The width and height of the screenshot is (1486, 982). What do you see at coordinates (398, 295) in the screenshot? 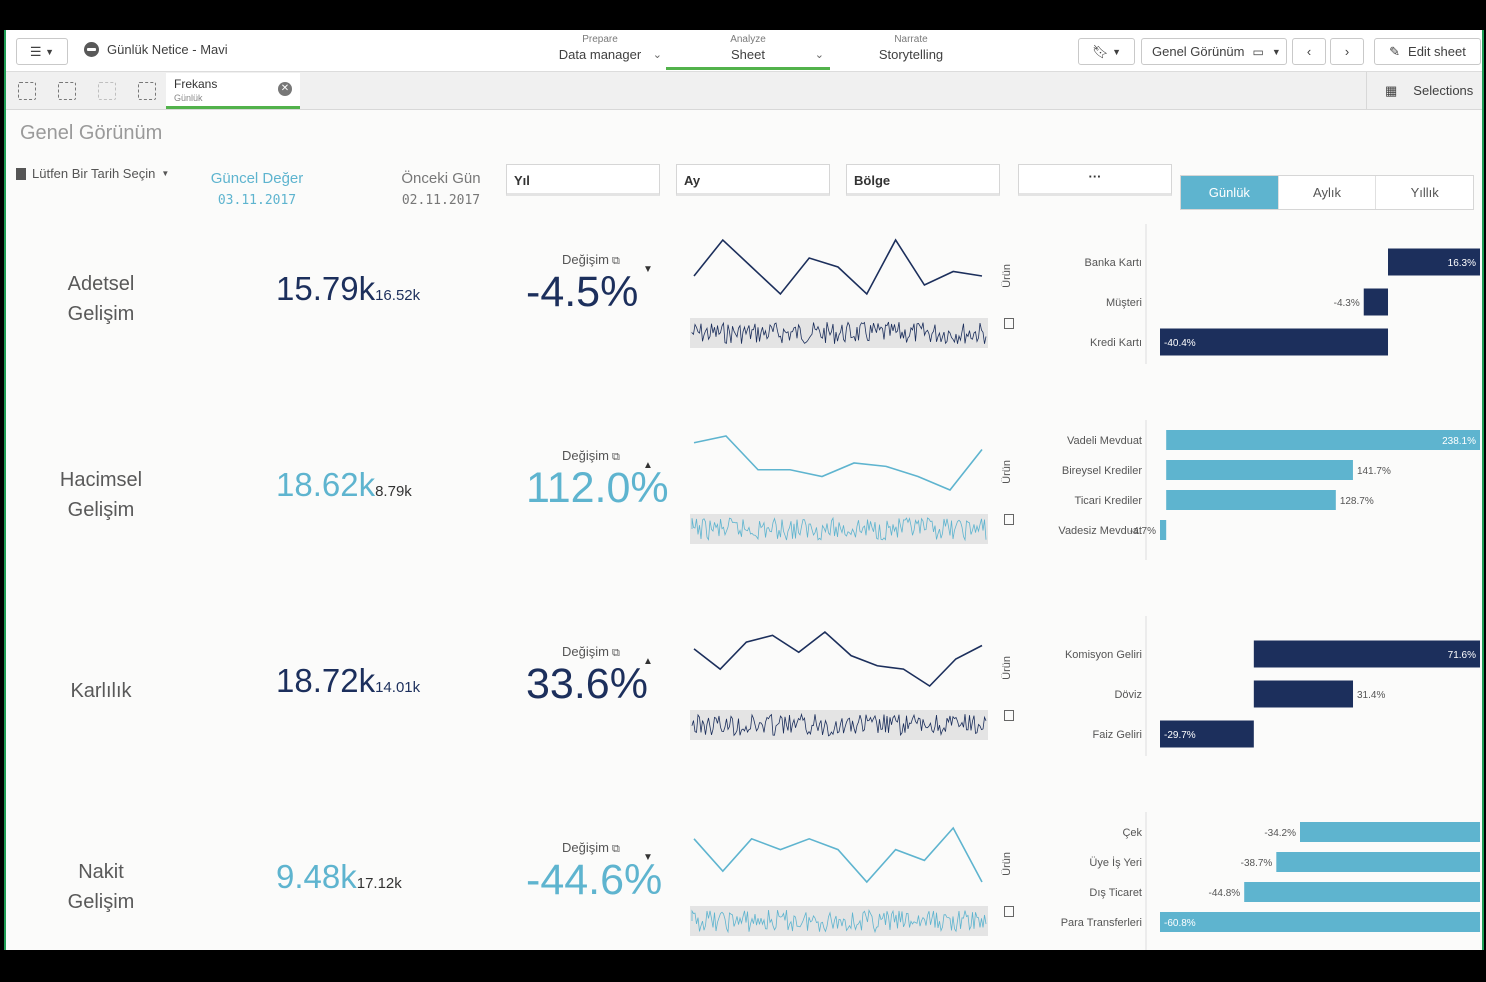
I see `kpi-value-previous: 16.52k` at bounding box center [398, 295].